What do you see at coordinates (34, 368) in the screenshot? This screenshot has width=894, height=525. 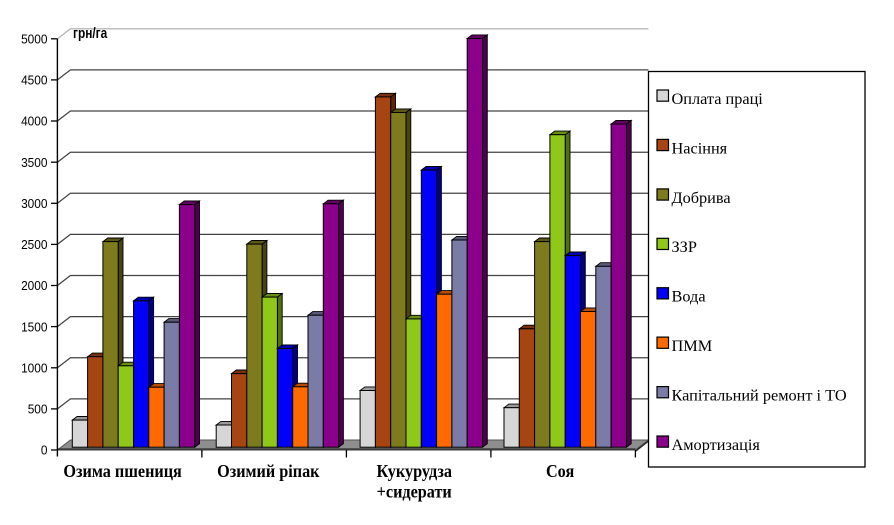 I see `svg-text: 1000` at bounding box center [34, 368].